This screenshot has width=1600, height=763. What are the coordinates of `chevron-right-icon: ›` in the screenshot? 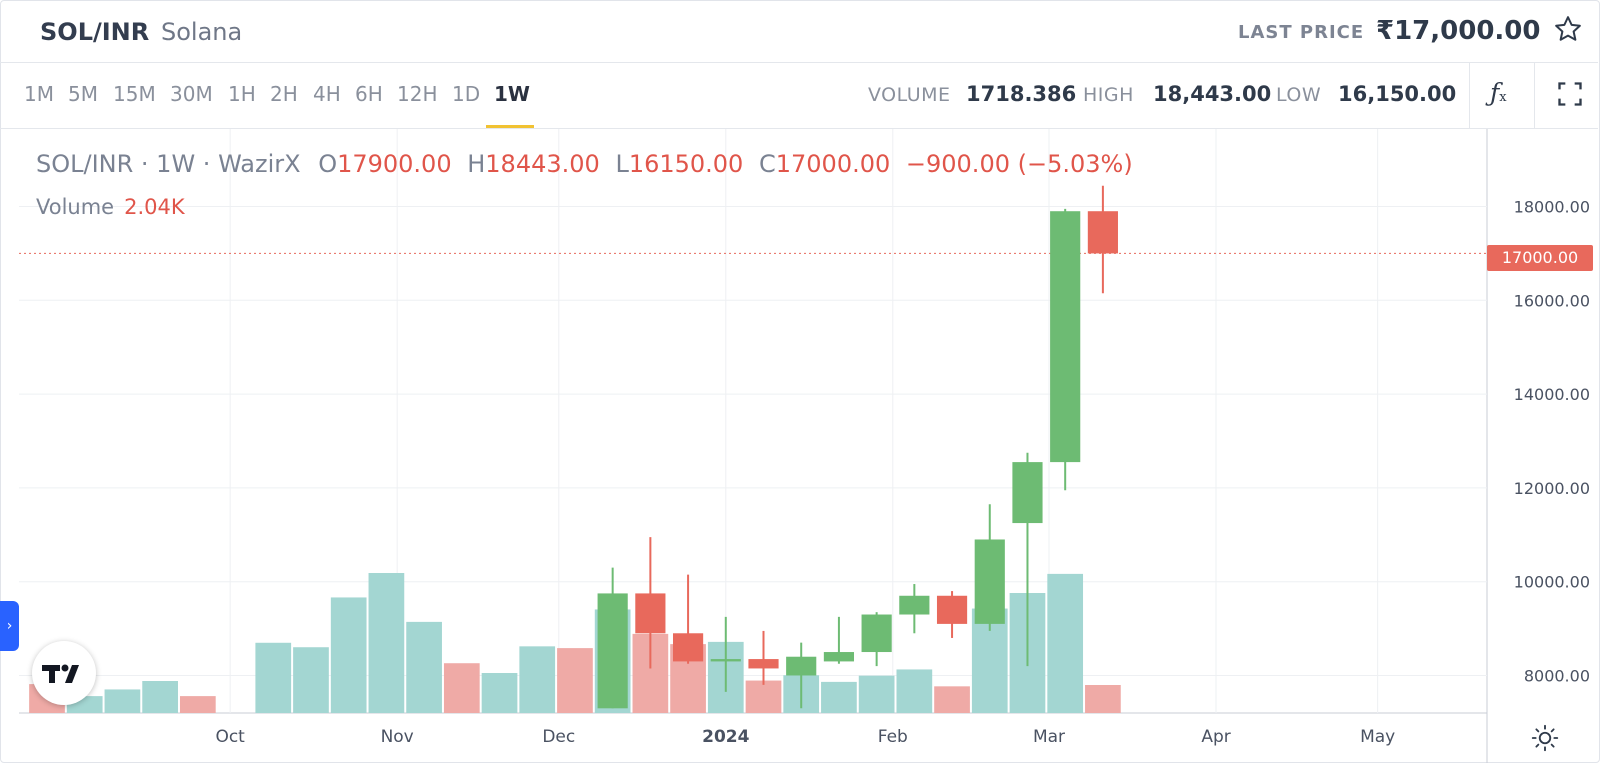 It's located at (10, 626).